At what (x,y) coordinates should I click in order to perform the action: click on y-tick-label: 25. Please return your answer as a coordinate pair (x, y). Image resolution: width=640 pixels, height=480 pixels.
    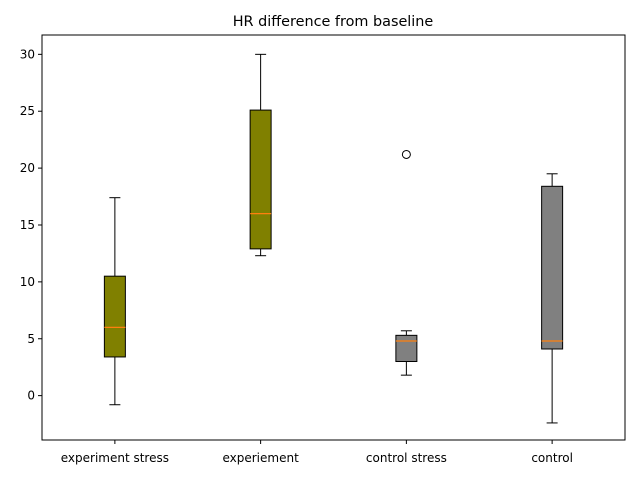
    Looking at the image, I should click on (27, 111).